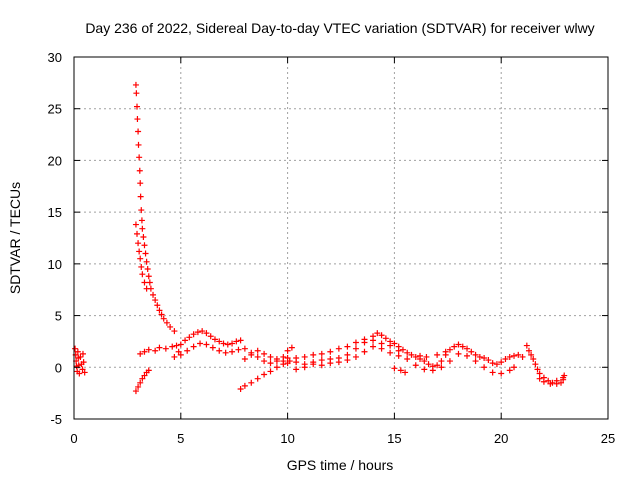 Image resolution: width=640 pixels, height=480 pixels. What do you see at coordinates (394, 438) in the screenshot?
I see `x-tick-label: 15` at bounding box center [394, 438].